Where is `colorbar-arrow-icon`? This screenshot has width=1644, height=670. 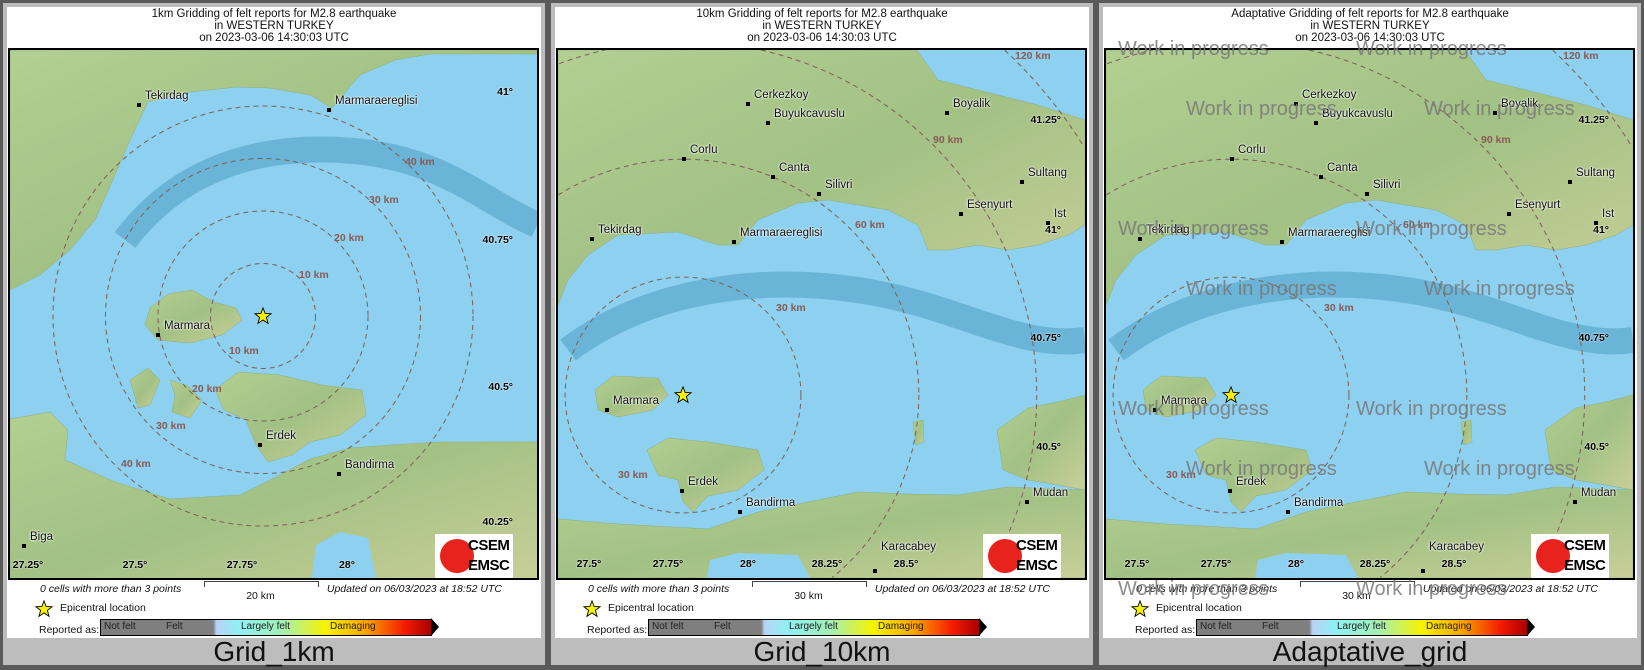 colorbar-arrow-icon is located at coordinates (983, 627).